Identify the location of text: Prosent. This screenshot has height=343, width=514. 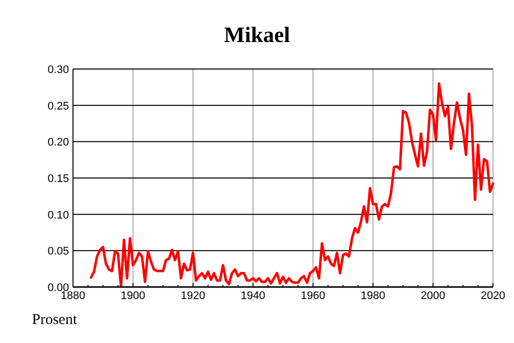
(55, 320).